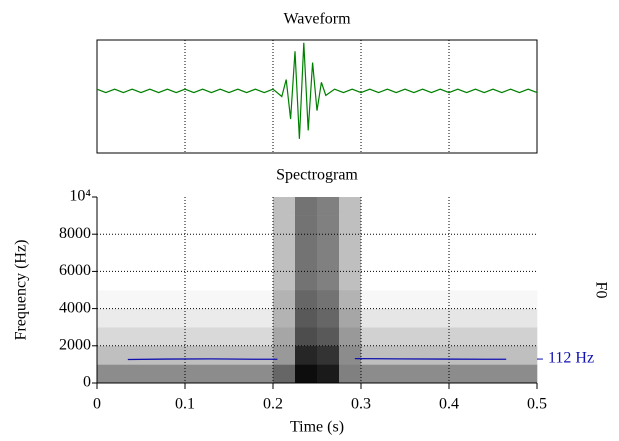  I want to click on y-tick-label: 2000, so click(75, 344).